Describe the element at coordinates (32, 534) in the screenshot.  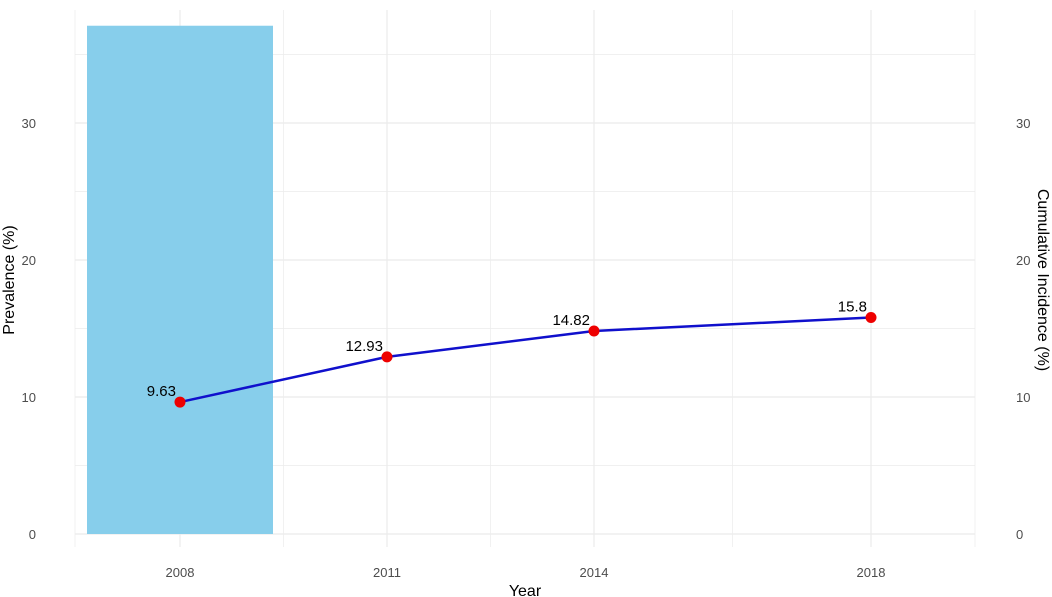
I see `y-tick-label-left: 0` at that location.